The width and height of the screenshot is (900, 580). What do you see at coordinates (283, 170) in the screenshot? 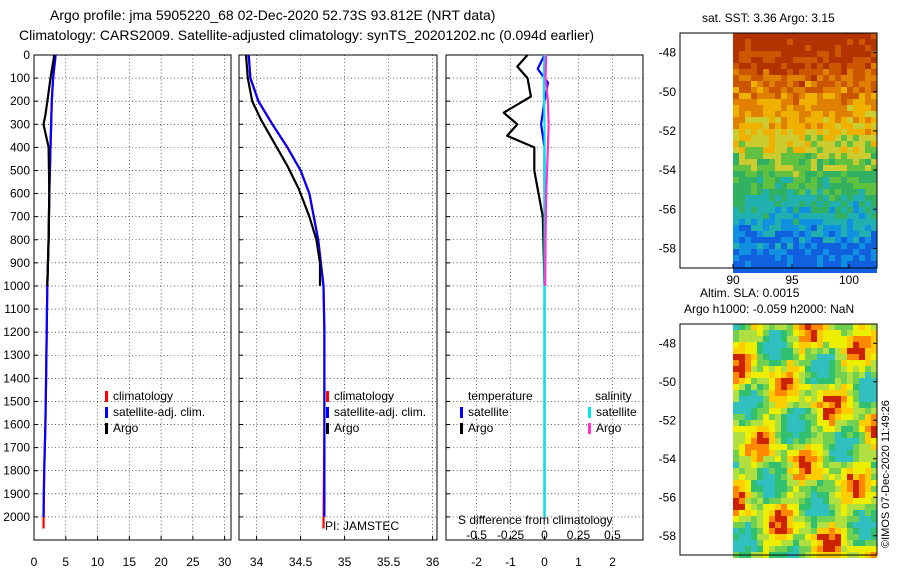
I see `series-line-argo` at bounding box center [283, 170].